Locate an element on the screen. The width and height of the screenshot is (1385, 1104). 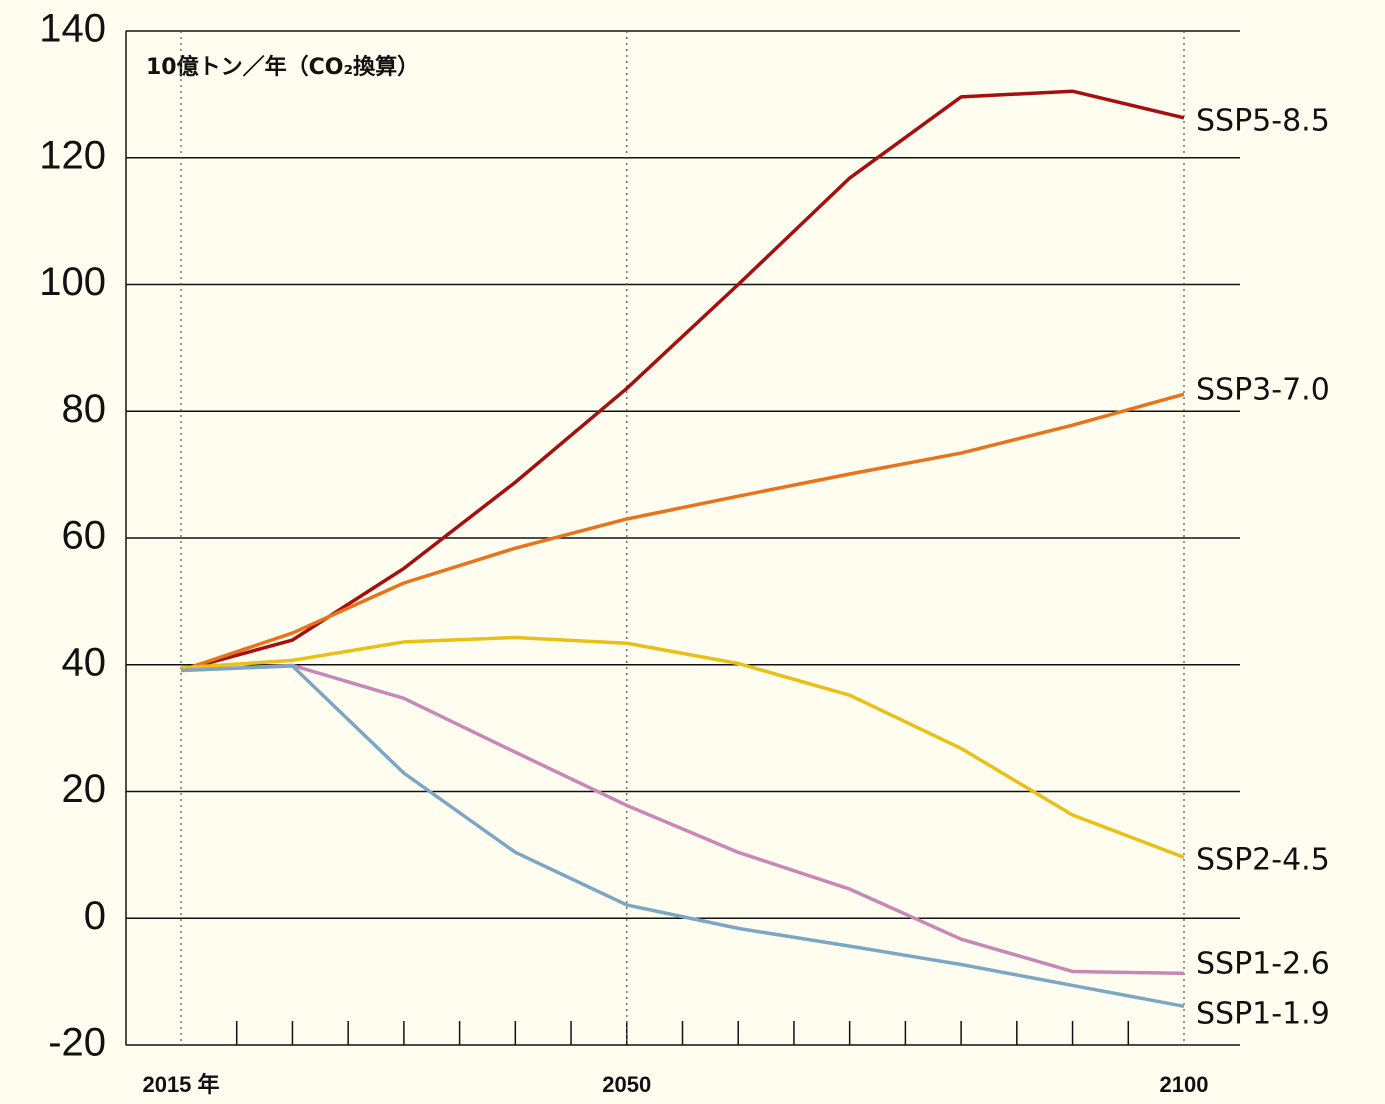
series-label: SSP5-8.5 is located at coordinates (1263, 121).